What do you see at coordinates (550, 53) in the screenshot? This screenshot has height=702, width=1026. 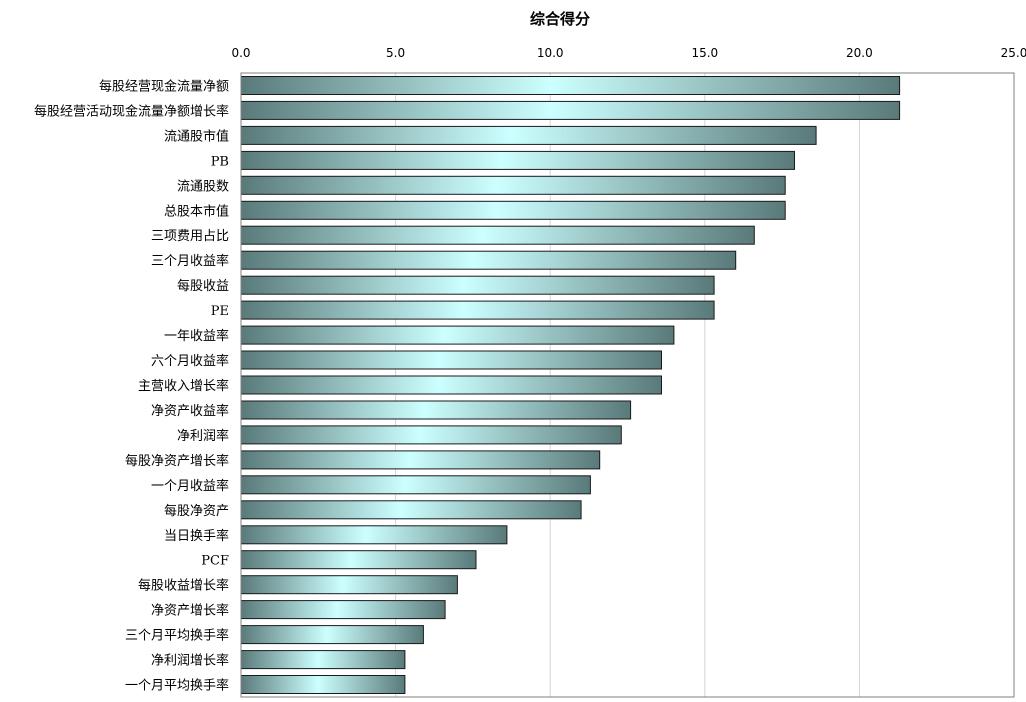 I see `x-tick-label: 10.0` at bounding box center [550, 53].